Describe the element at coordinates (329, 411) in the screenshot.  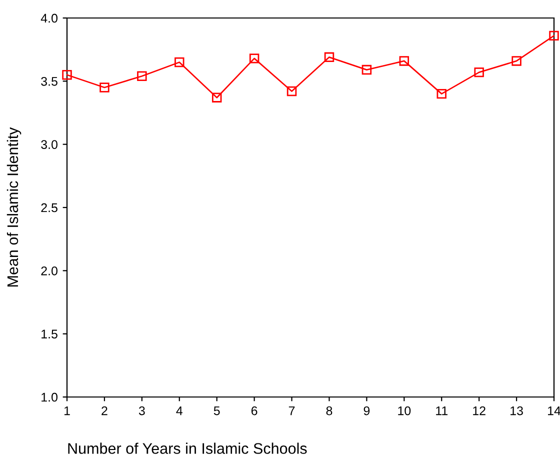
I see `x-tick-label: 8` at that location.